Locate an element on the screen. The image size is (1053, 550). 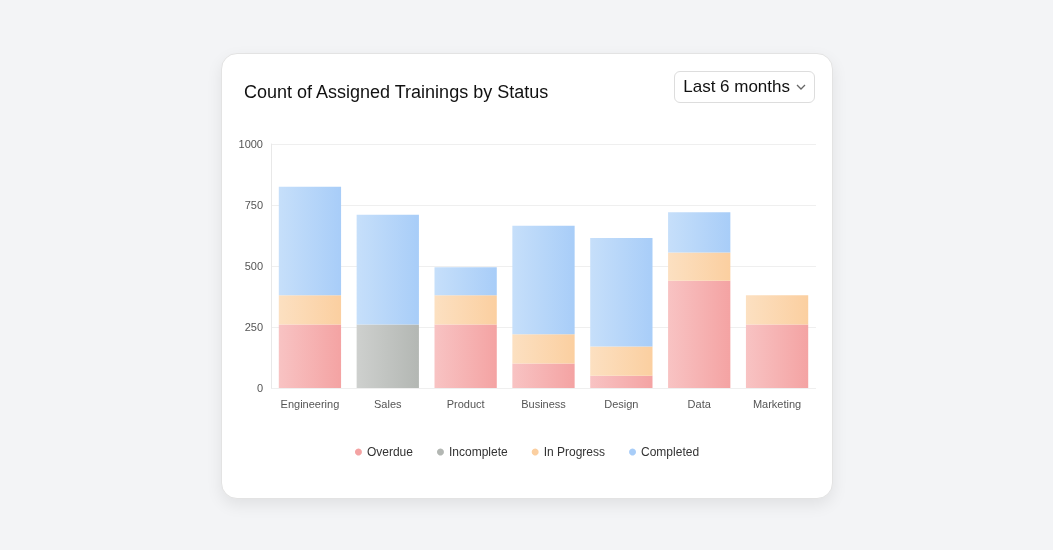
chart-title: Count of Assigned Trainings by Status is located at coordinates (396, 92).